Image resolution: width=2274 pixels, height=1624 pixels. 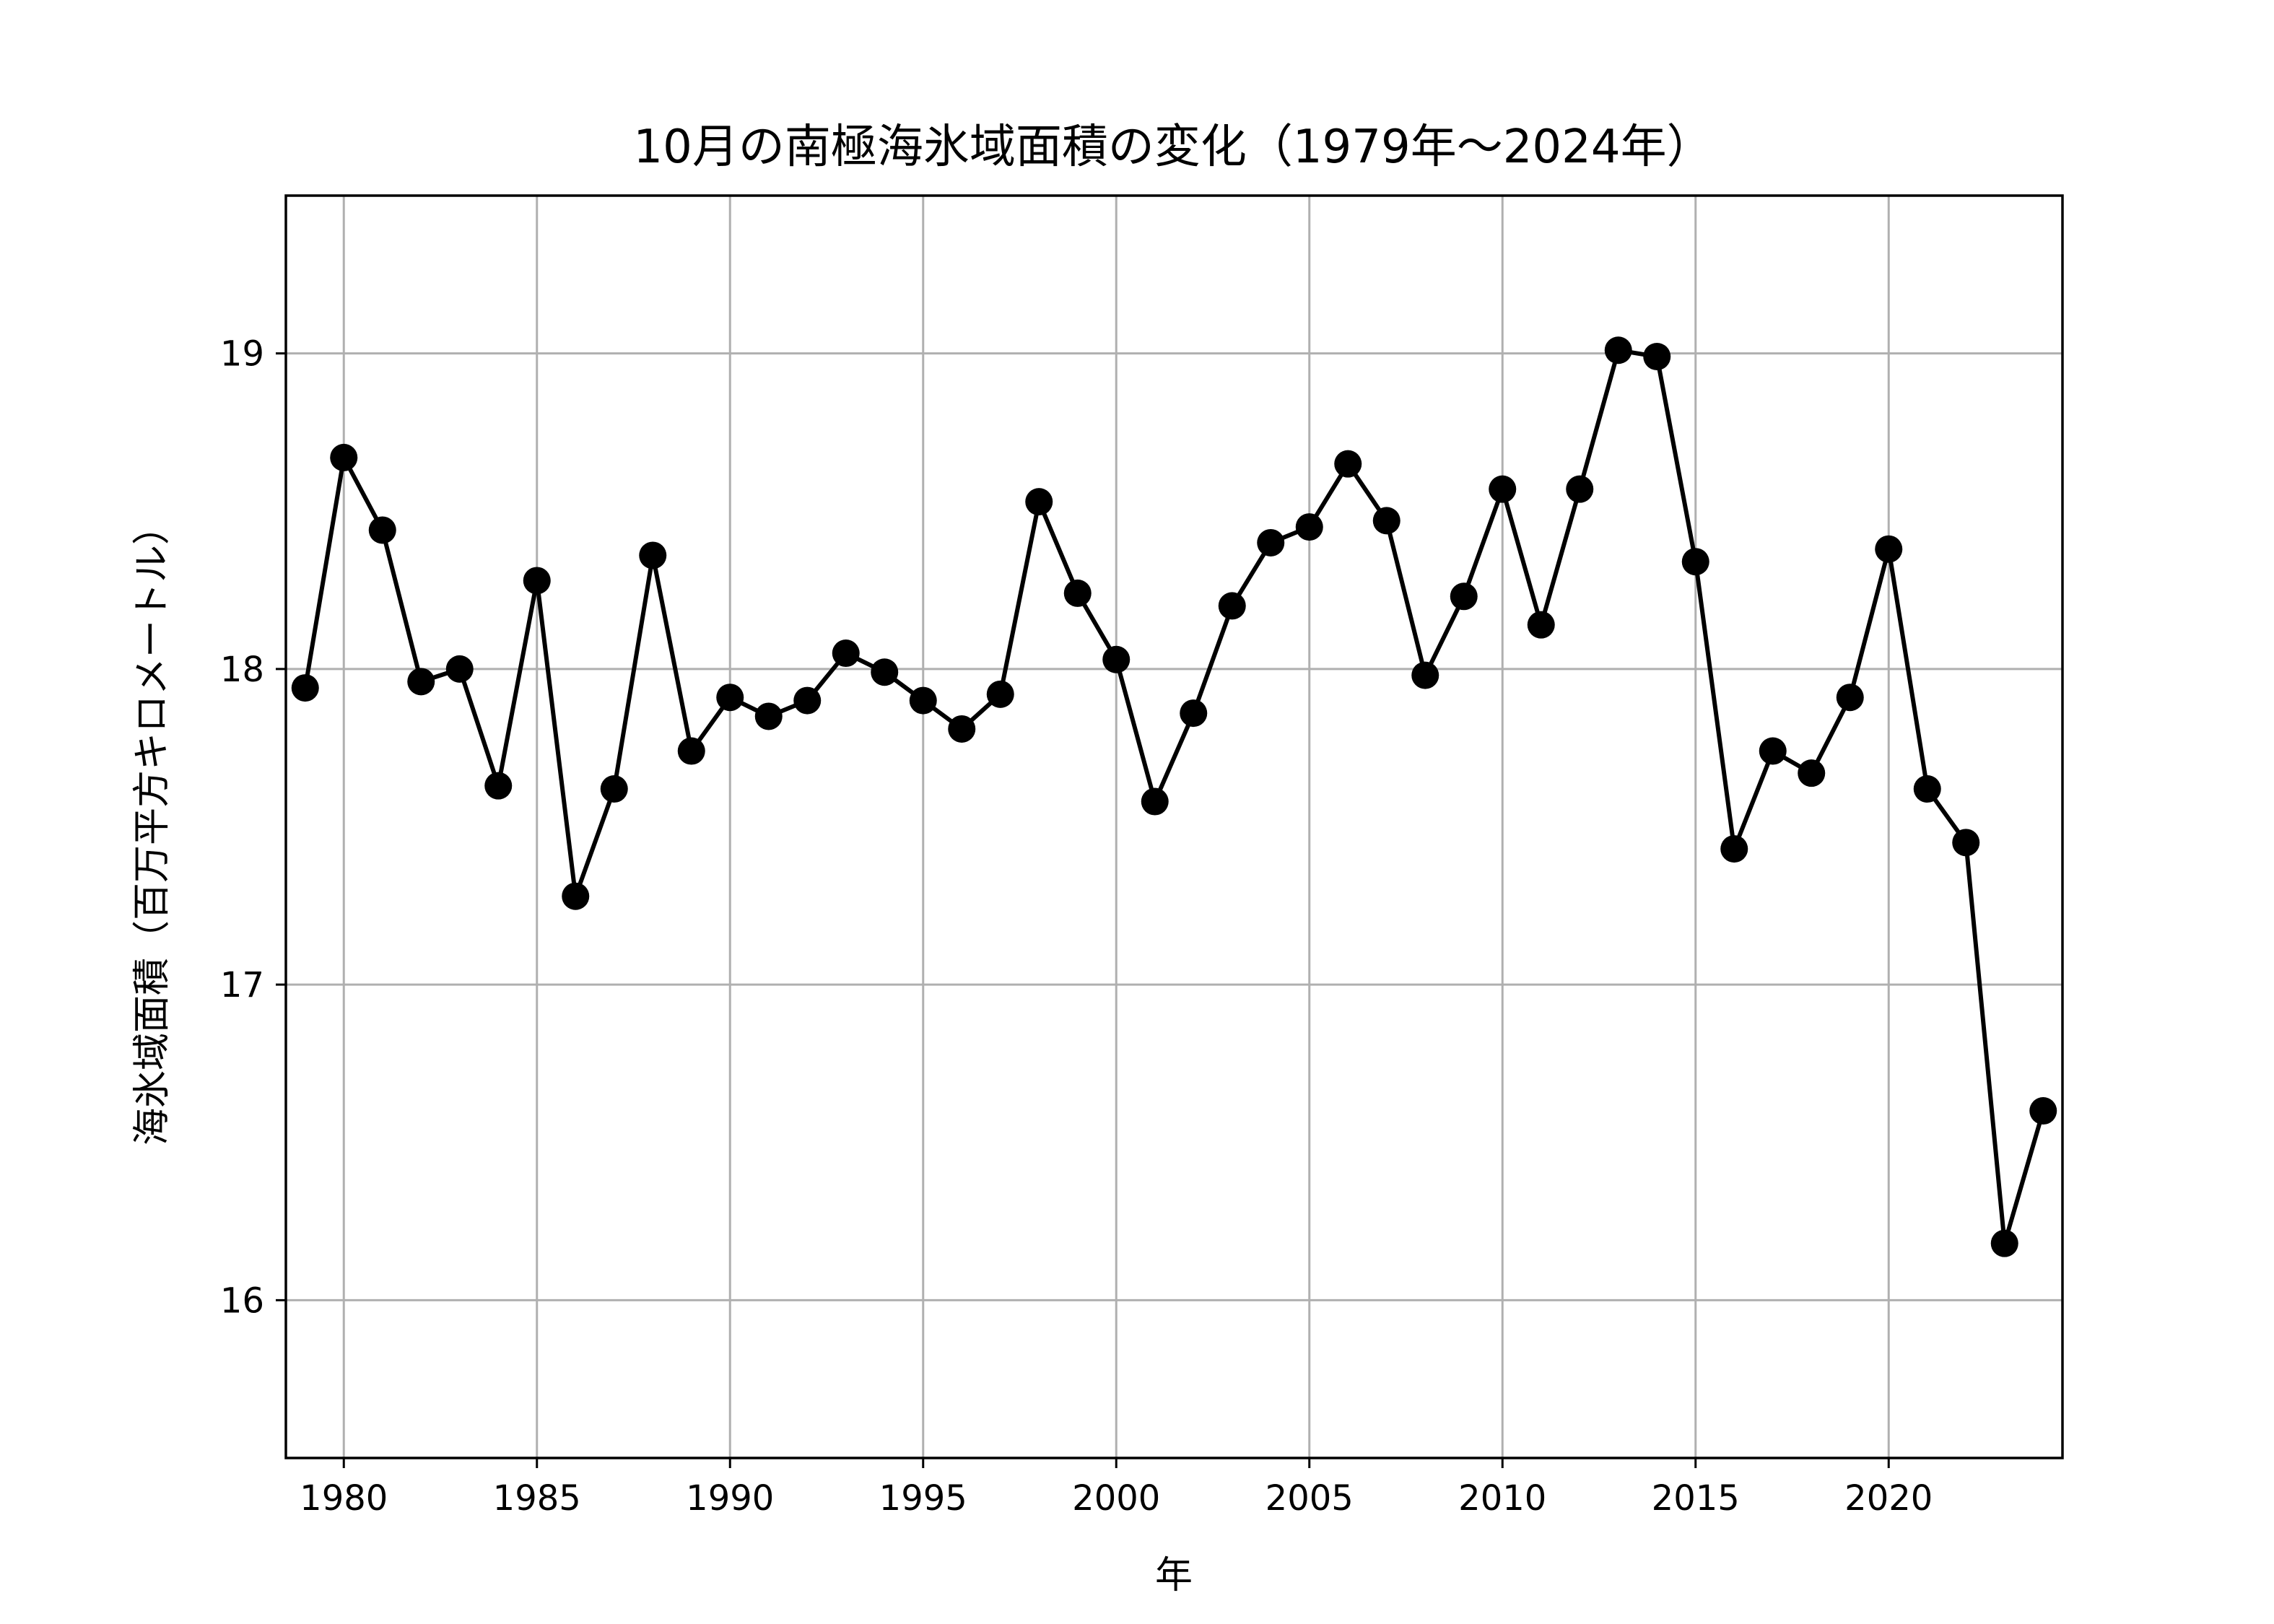 I want to click on data-point-1995, so click(x=923, y=700).